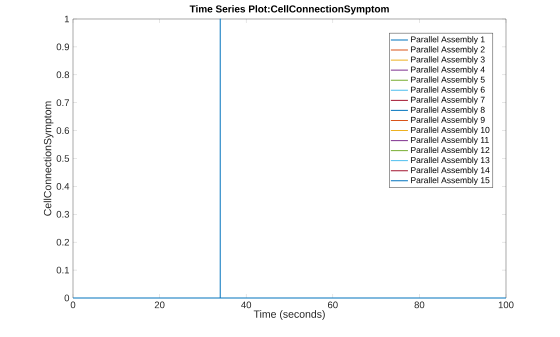 This screenshot has height=337, width=560. Describe the element at coordinates (419, 305) in the screenshot. I see `x-tick-label: 80` at that location.